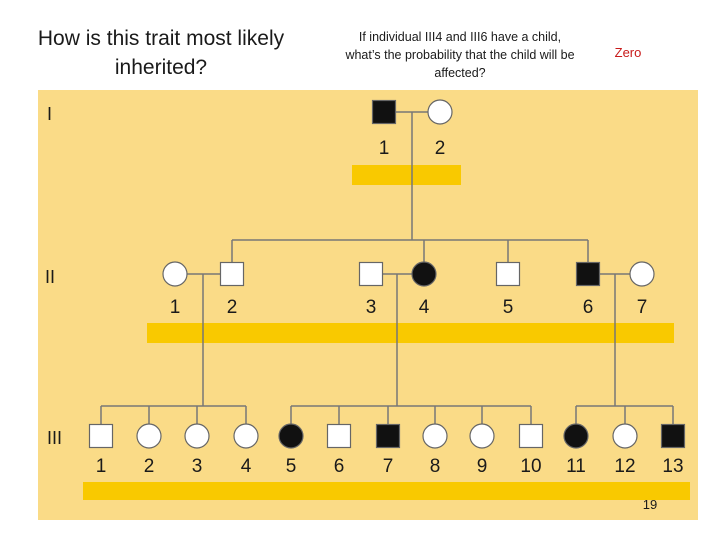  I want to click on generation-label-3: III, so click(54, 438).